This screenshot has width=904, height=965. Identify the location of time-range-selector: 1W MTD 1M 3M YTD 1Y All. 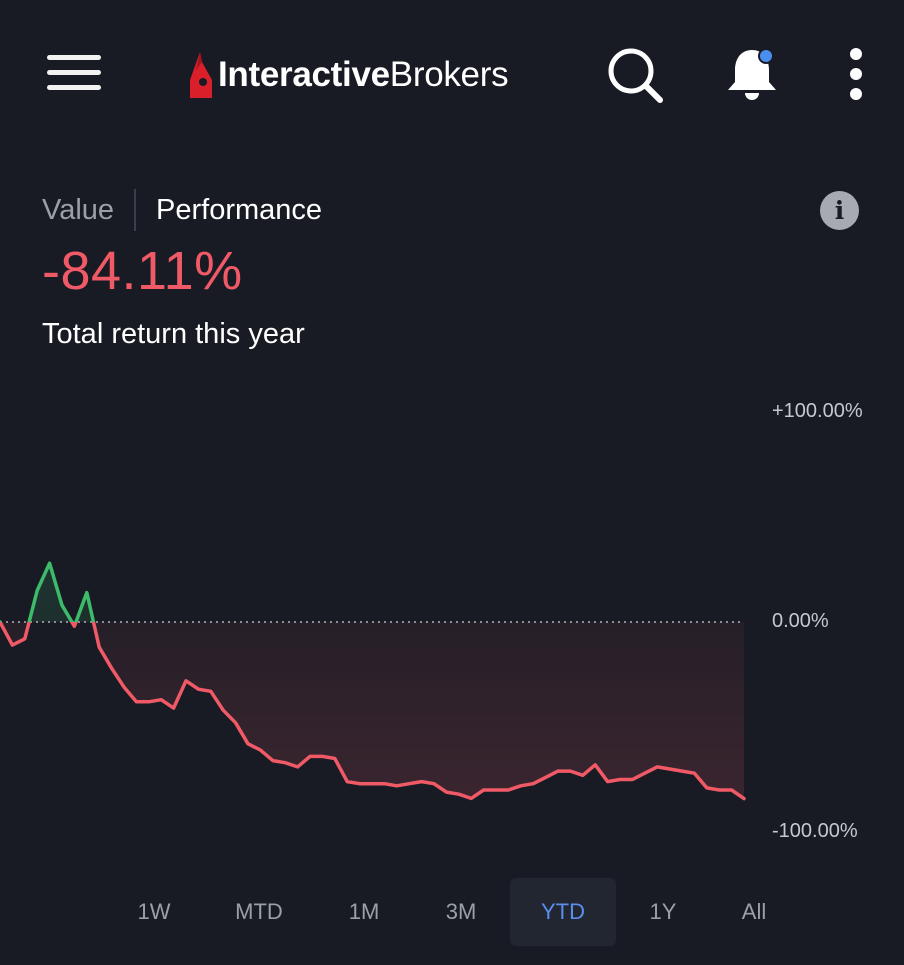
(452, 912).